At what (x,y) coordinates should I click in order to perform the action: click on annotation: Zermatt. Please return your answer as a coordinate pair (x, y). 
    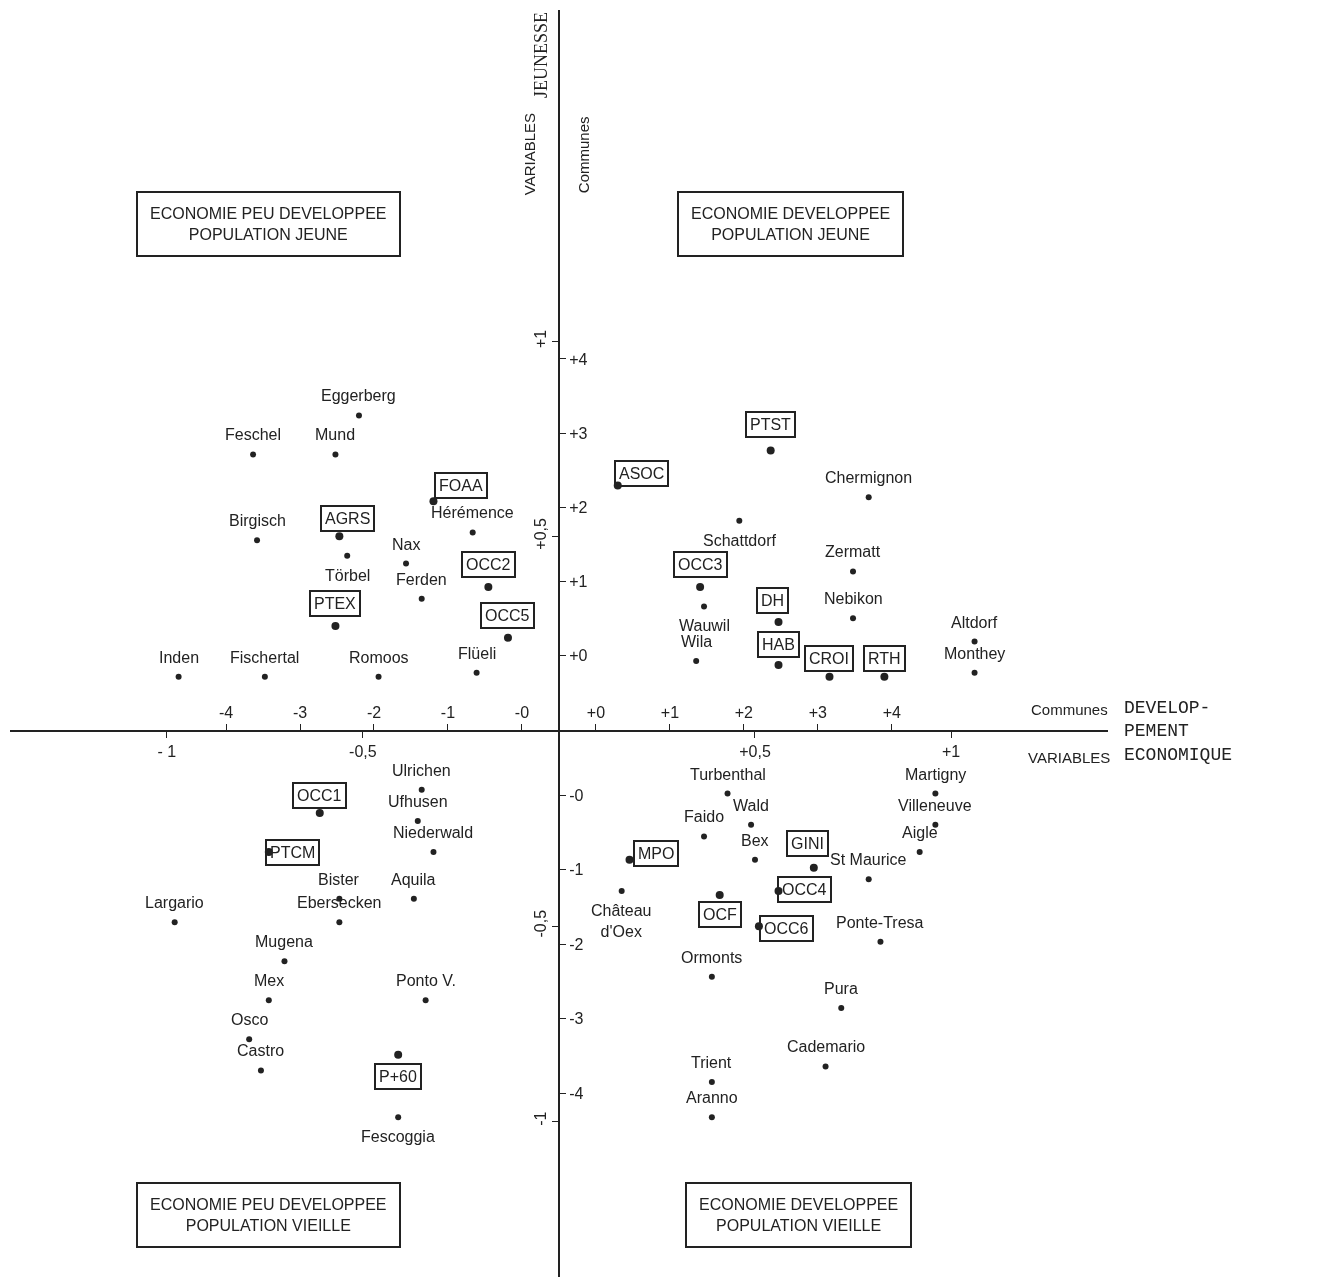
    Looking at the image, I should click on (853, 551).